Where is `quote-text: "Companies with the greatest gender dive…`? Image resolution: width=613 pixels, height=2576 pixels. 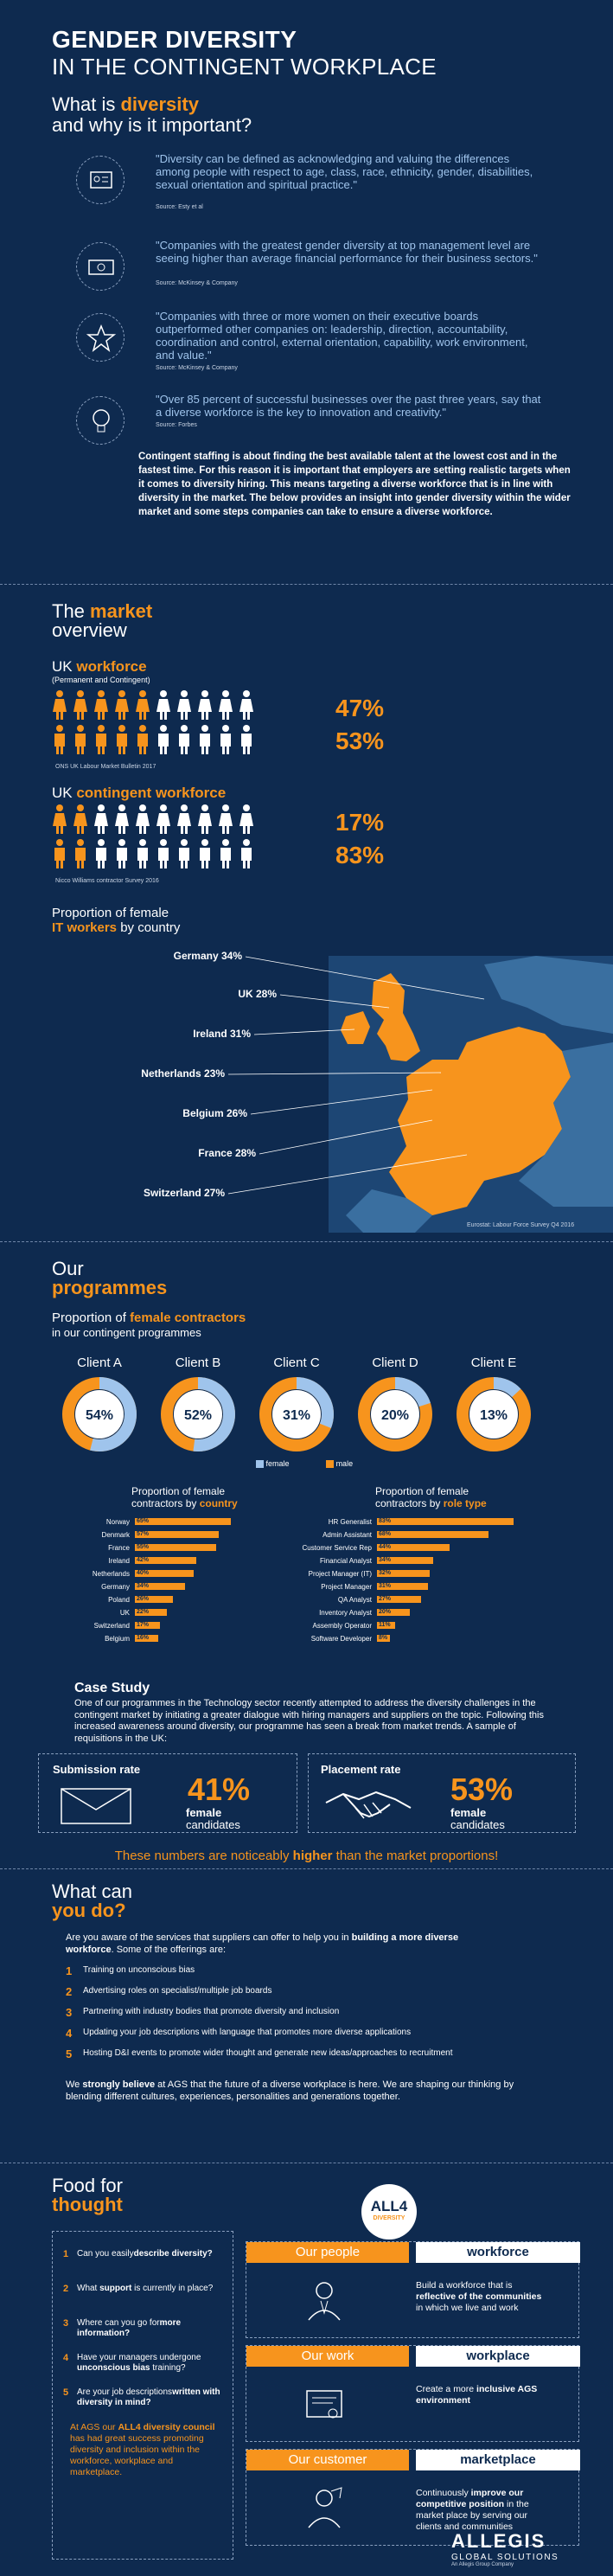
quote-text: "Companies with the greatest gender dive… is located at coordinates (347, 252).